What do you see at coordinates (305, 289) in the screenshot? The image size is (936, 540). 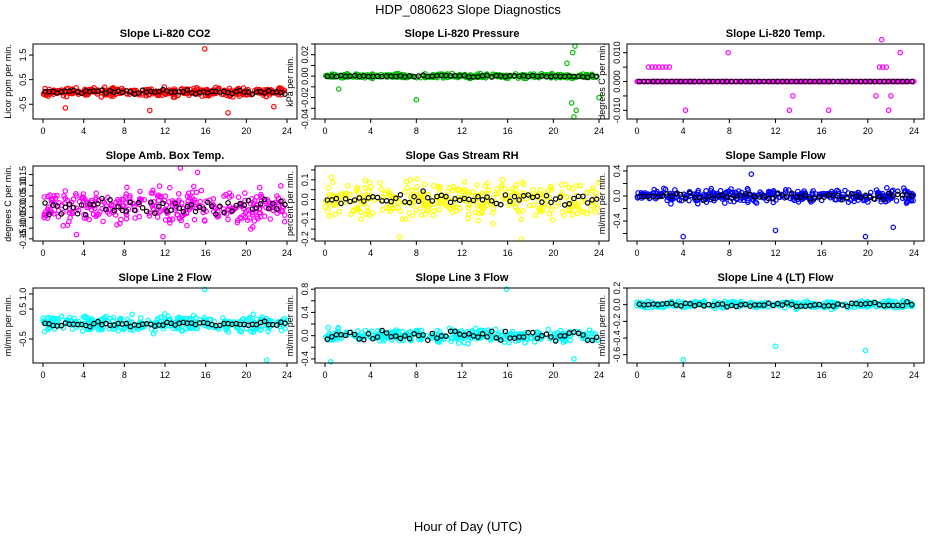 I see `y-tick-label: 0.8` at bounding box center [305, 289].